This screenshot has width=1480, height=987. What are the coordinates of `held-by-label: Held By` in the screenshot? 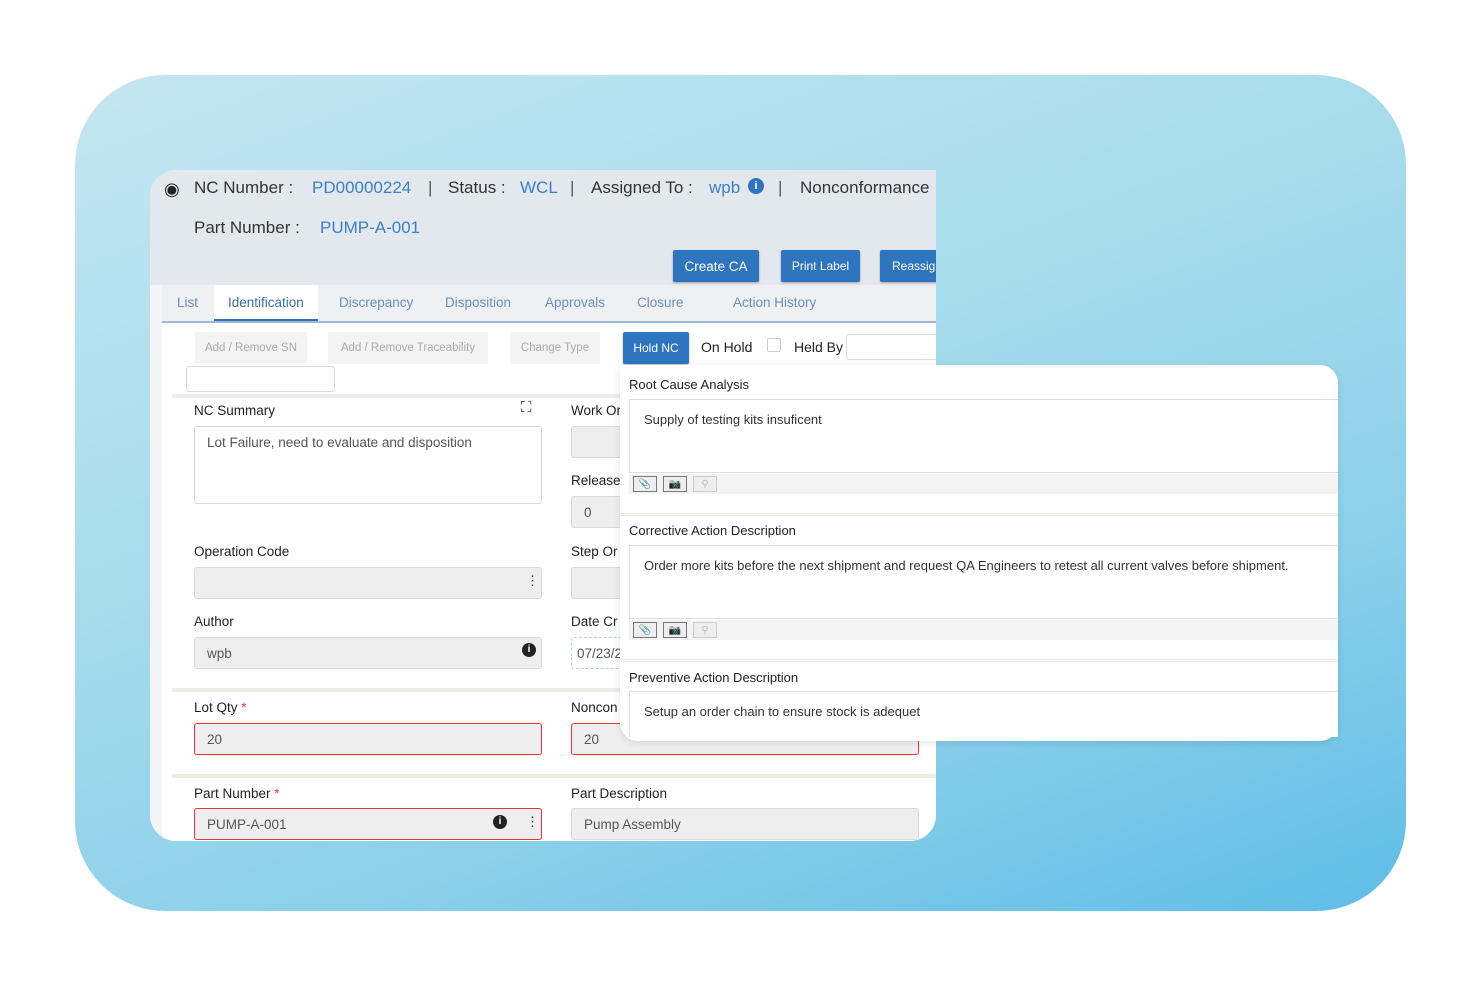 It's located at (819, 347).